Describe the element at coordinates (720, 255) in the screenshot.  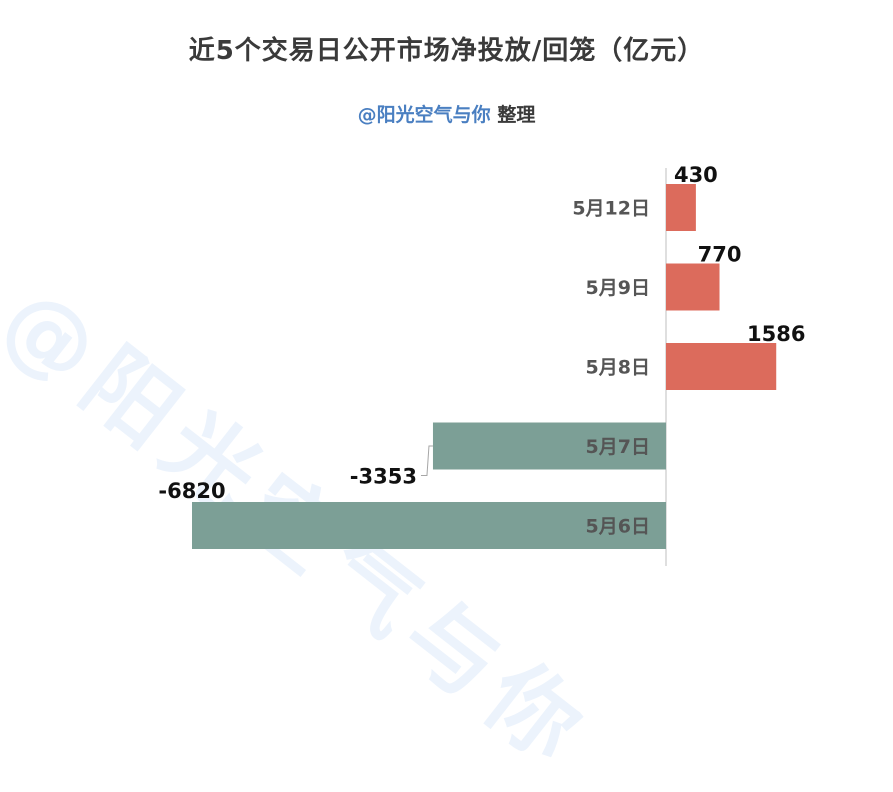
I see `value-label: 770` at that location.